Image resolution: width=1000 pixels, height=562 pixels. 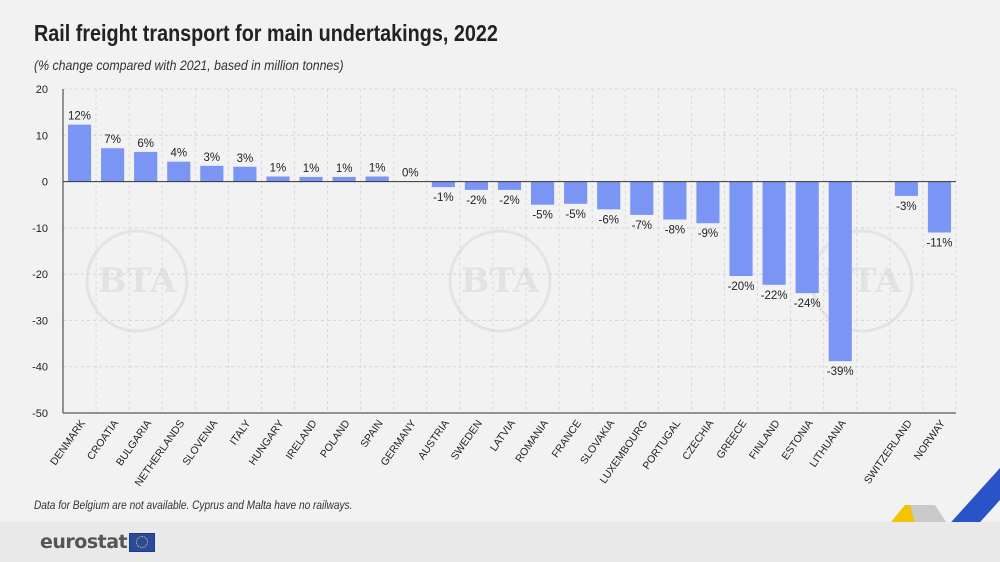 I want to click on x-tick-norway: NORWAY, so click(x=930, y=440).